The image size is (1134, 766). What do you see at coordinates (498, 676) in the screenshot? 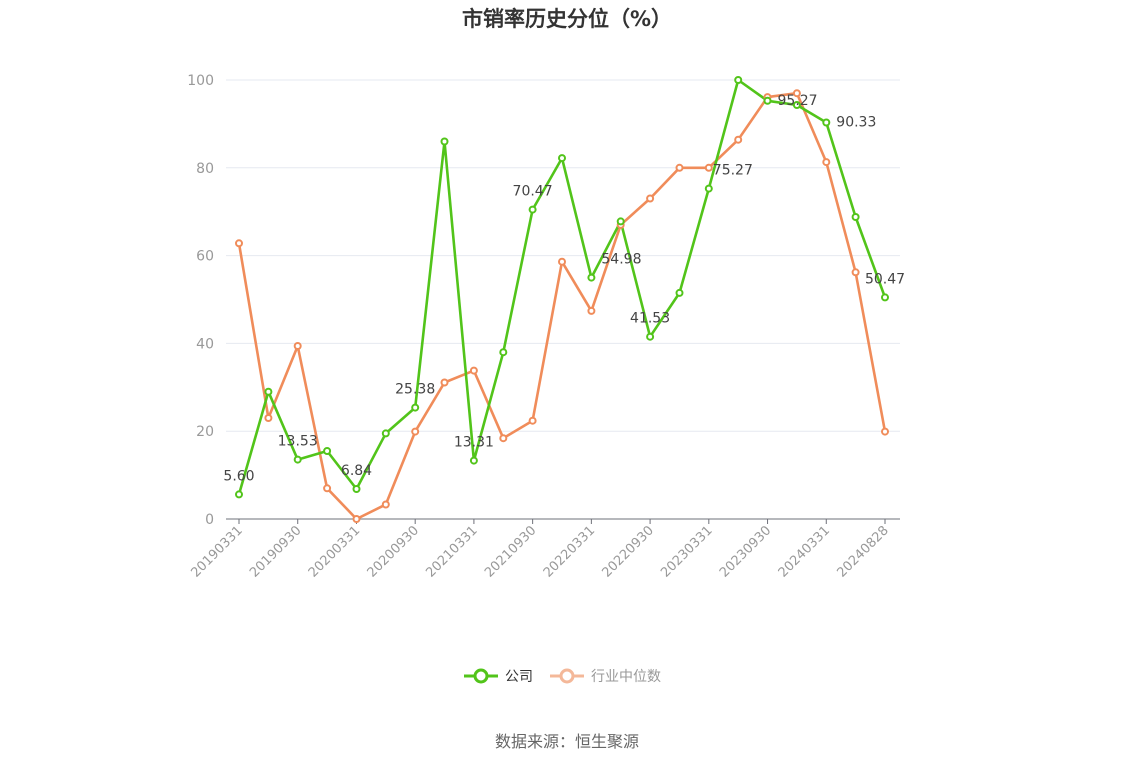
I see `legend-item-company: 公司` at bounding box center [498, 676].